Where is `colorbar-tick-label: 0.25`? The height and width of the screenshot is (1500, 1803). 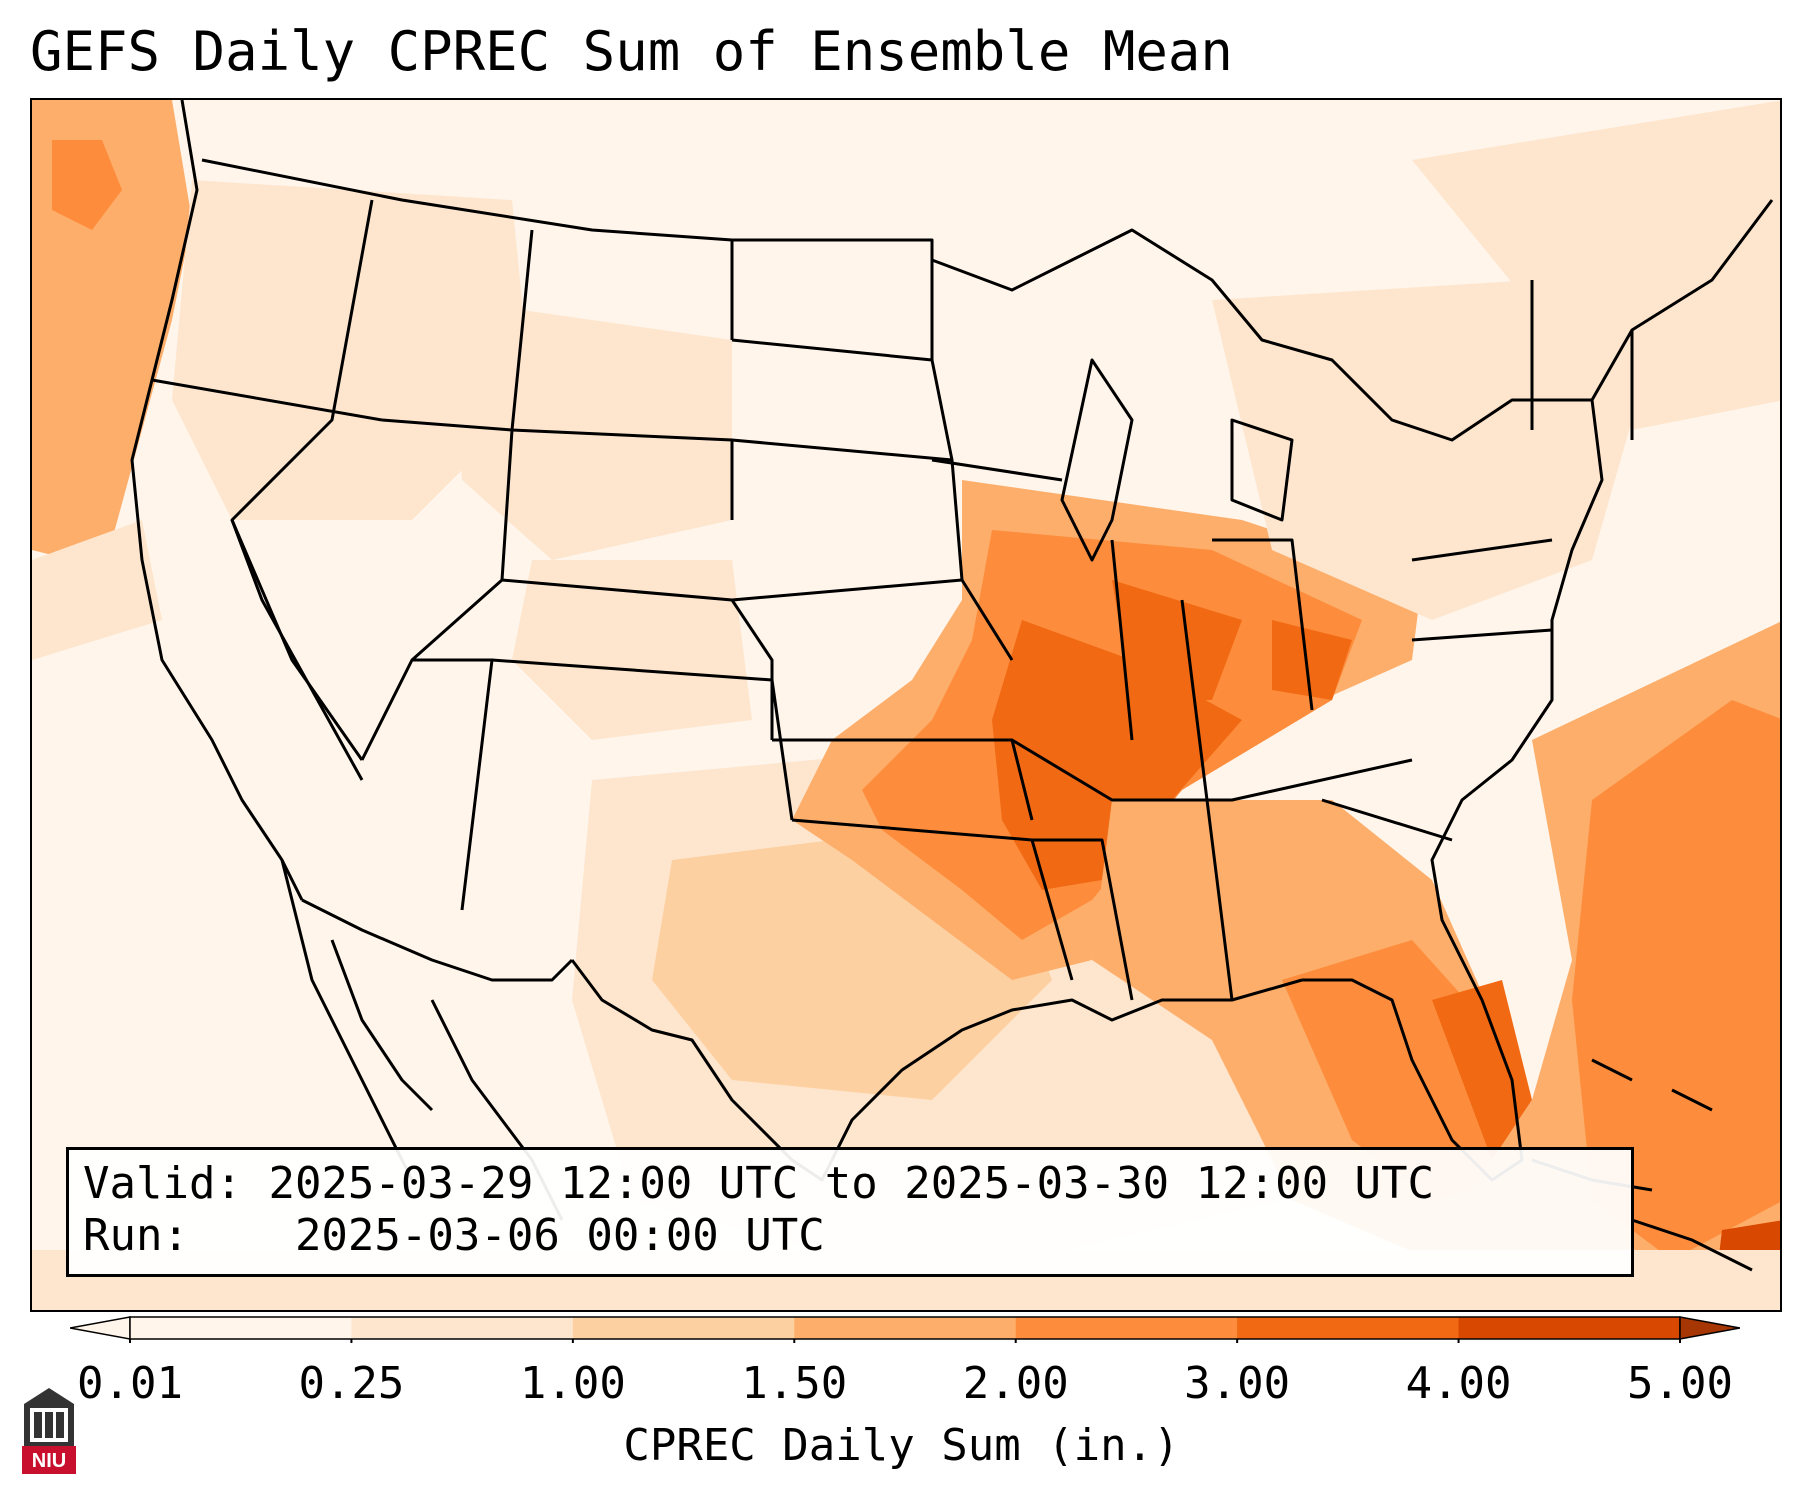
colorbar-tick-label: 0.25 is located at coordinates (351, 1383).